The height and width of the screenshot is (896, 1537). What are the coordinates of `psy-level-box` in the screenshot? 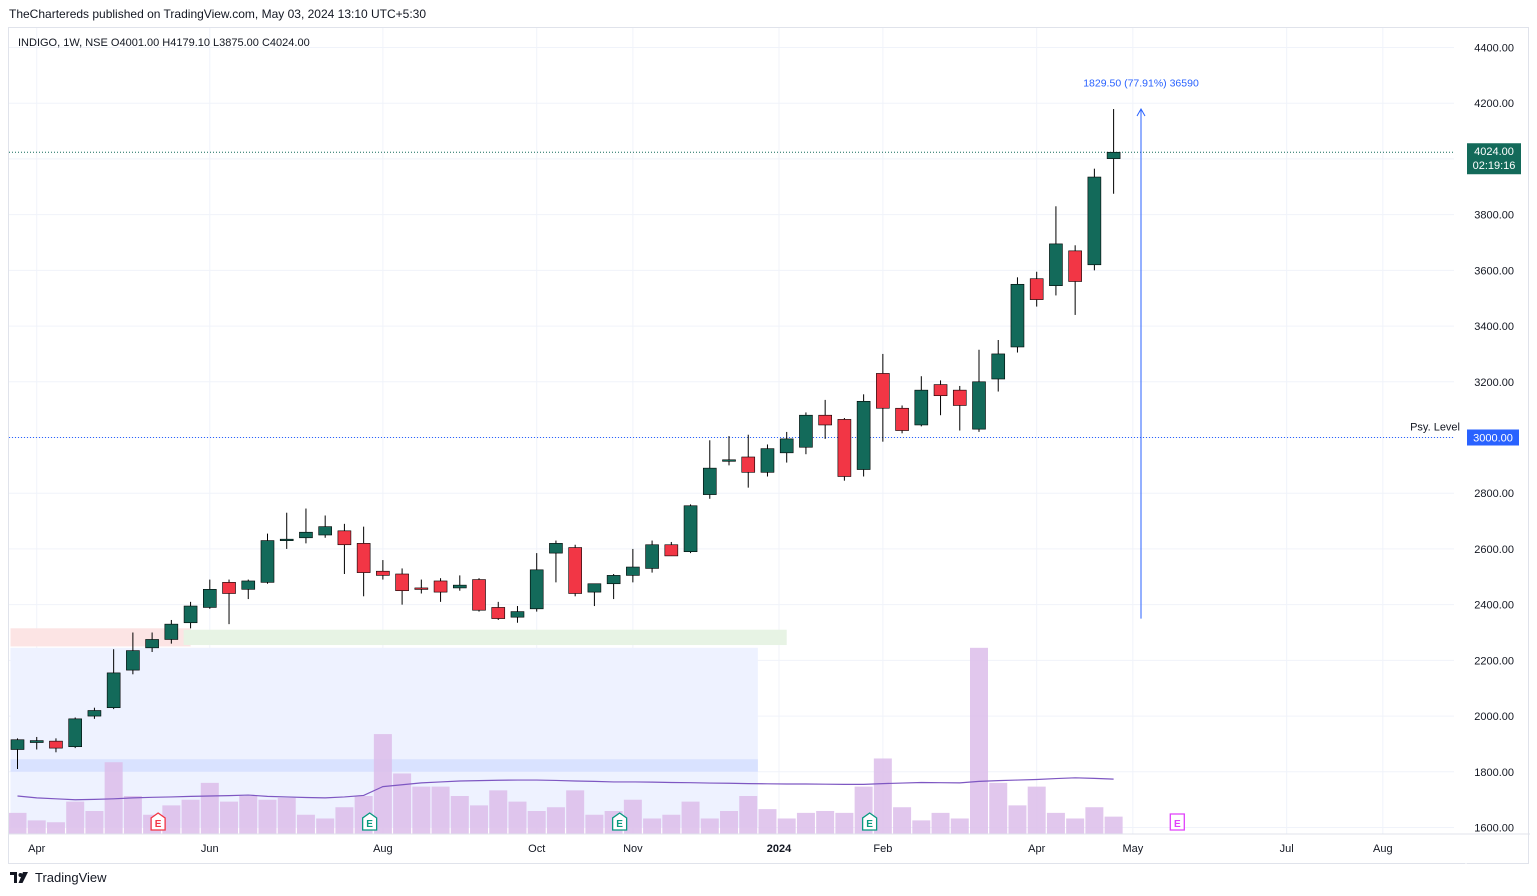 It's located at (1493, 437).